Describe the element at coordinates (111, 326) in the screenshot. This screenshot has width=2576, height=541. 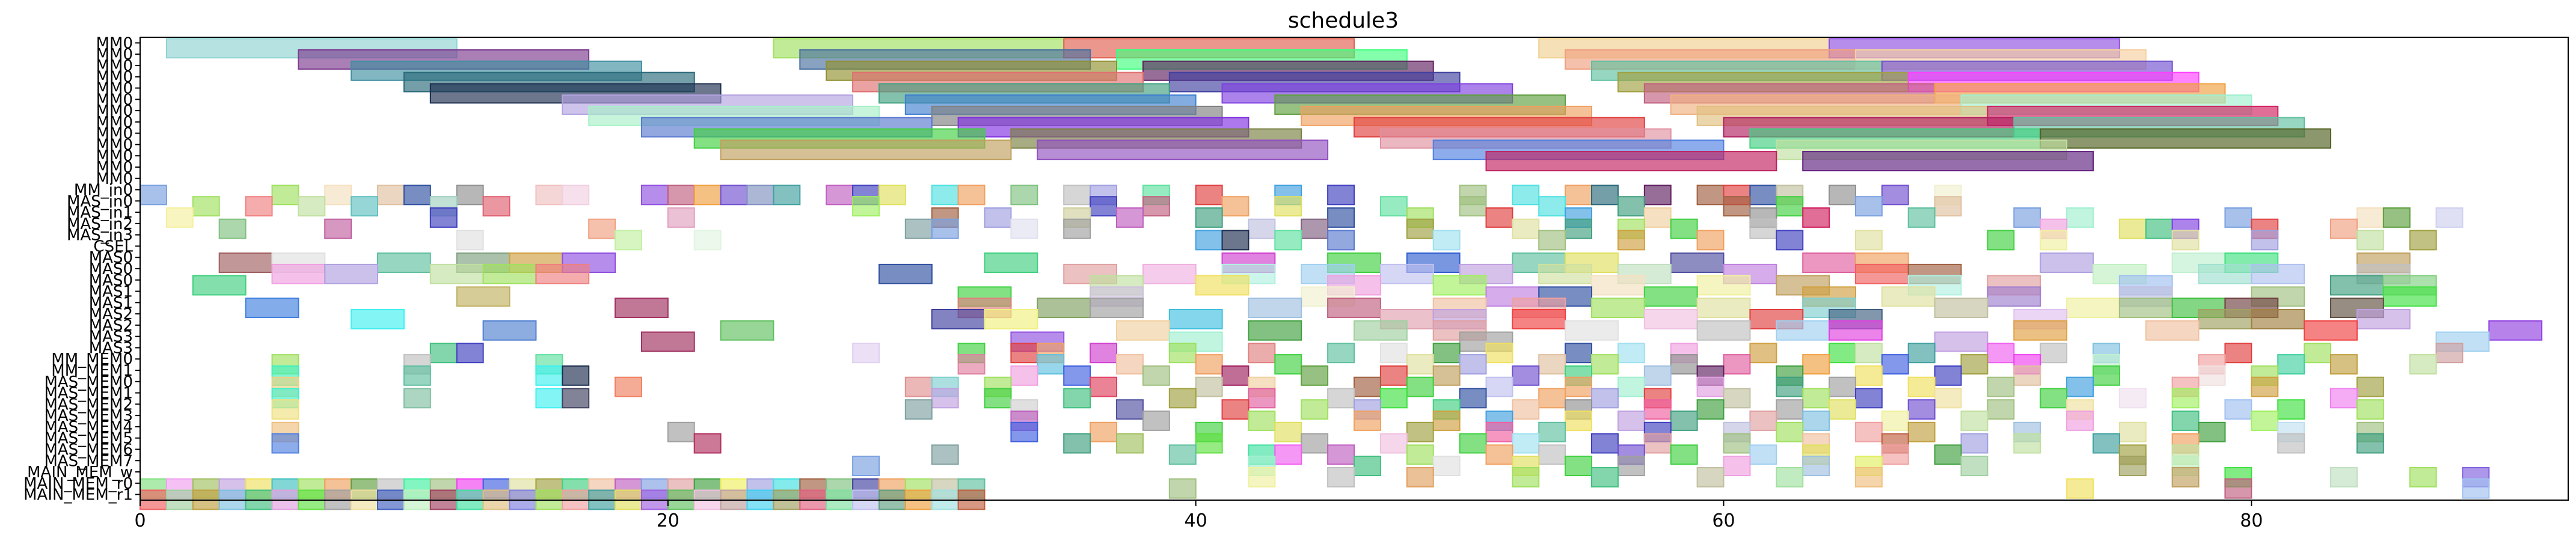
I see `y-tick-label: MAS2` at that location.